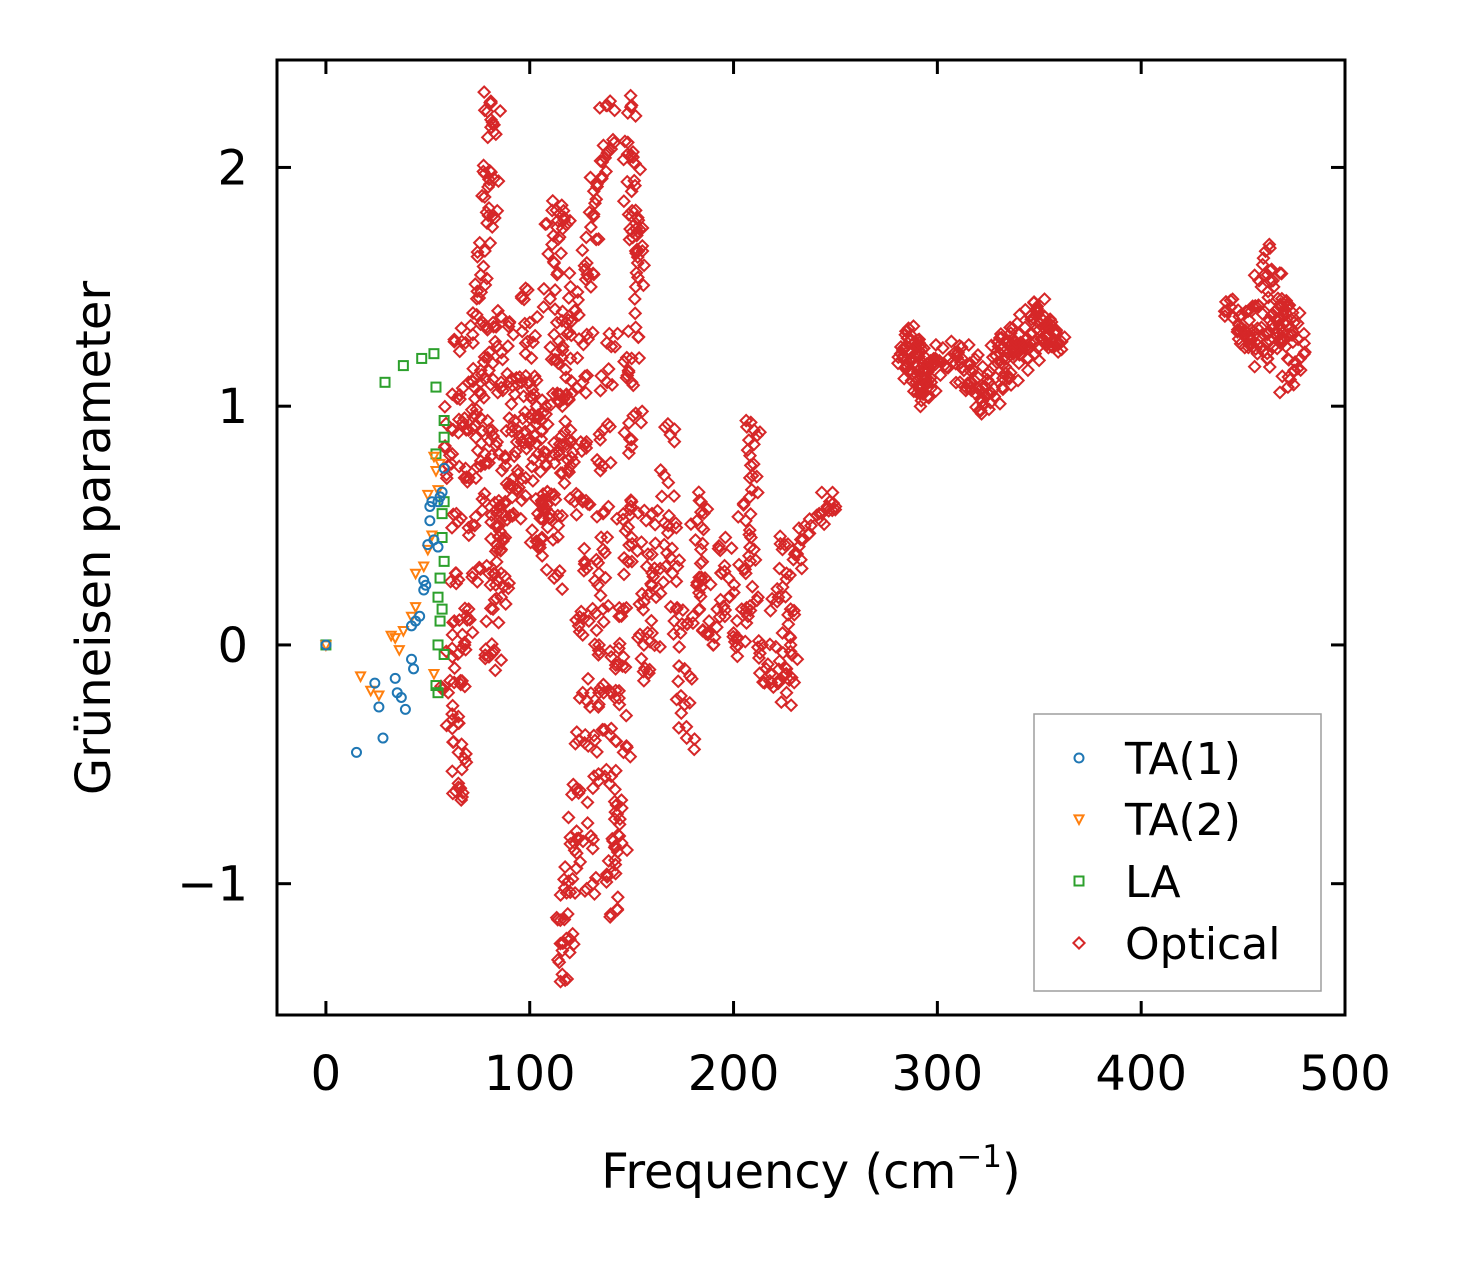 This screenshot has height=1264, width=1458. I want to click on legend-label-optical: Optical, so click(1202, 944).